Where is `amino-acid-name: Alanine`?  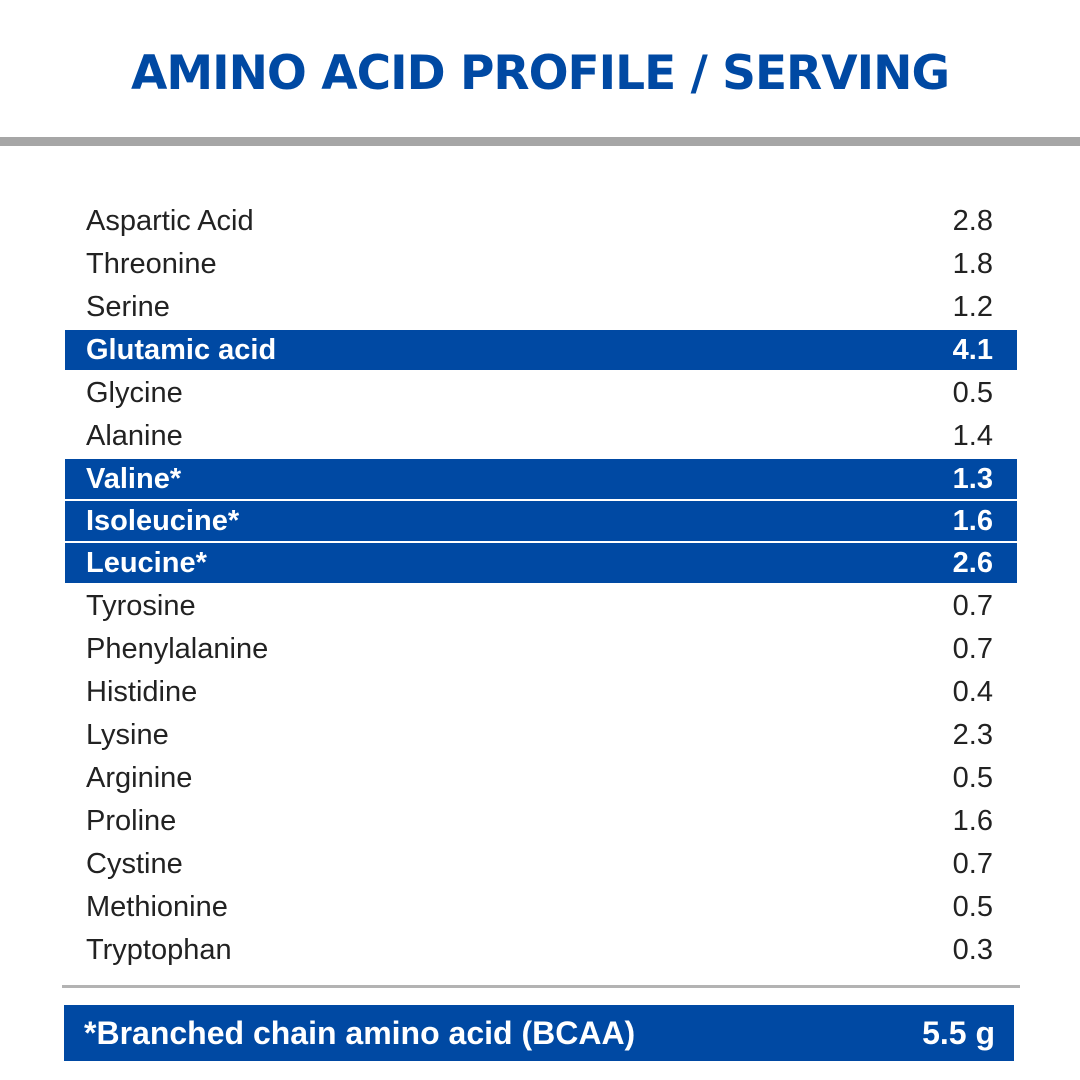
amino-acid-name: Alanine is located at coordinates (134, 436).